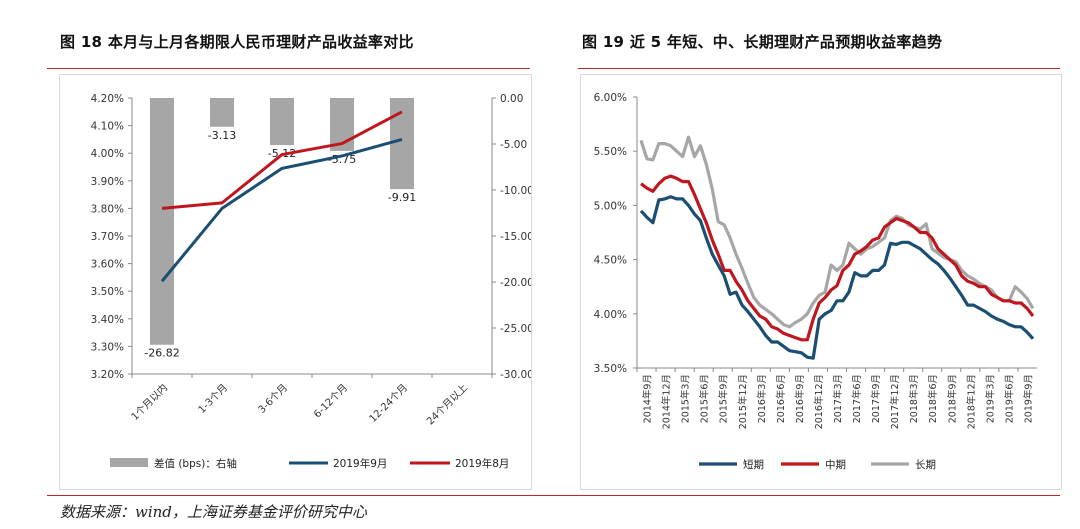  What do you see at coordinates (895, 401) in the screenshot?
I see `x-tick-label: 2017年12月` at bounding box center [895, 401].